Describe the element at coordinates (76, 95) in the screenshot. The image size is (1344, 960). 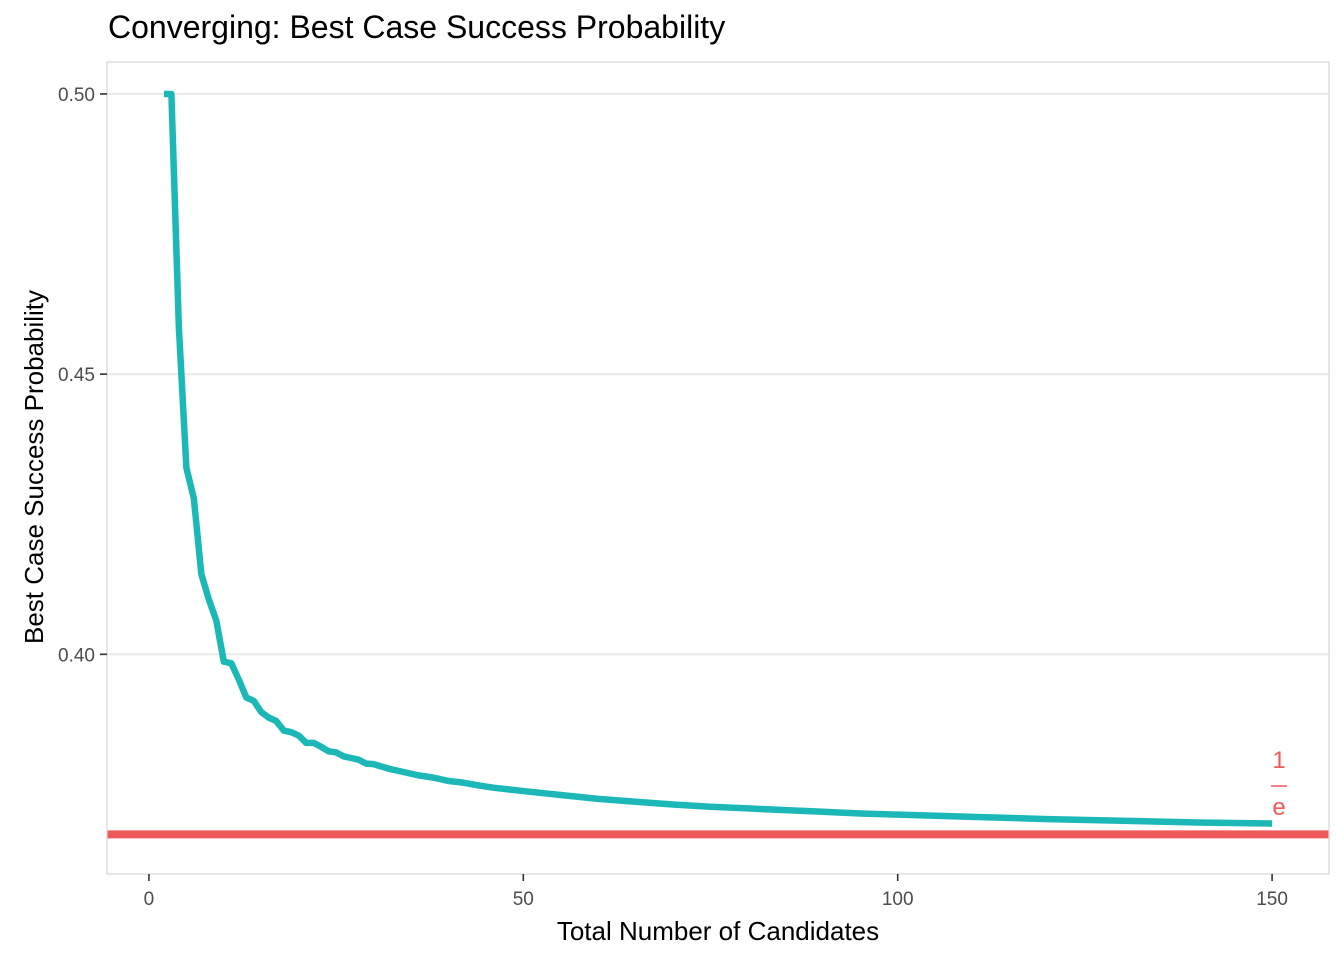
I see `y-tick-label: 0.50` at that location.